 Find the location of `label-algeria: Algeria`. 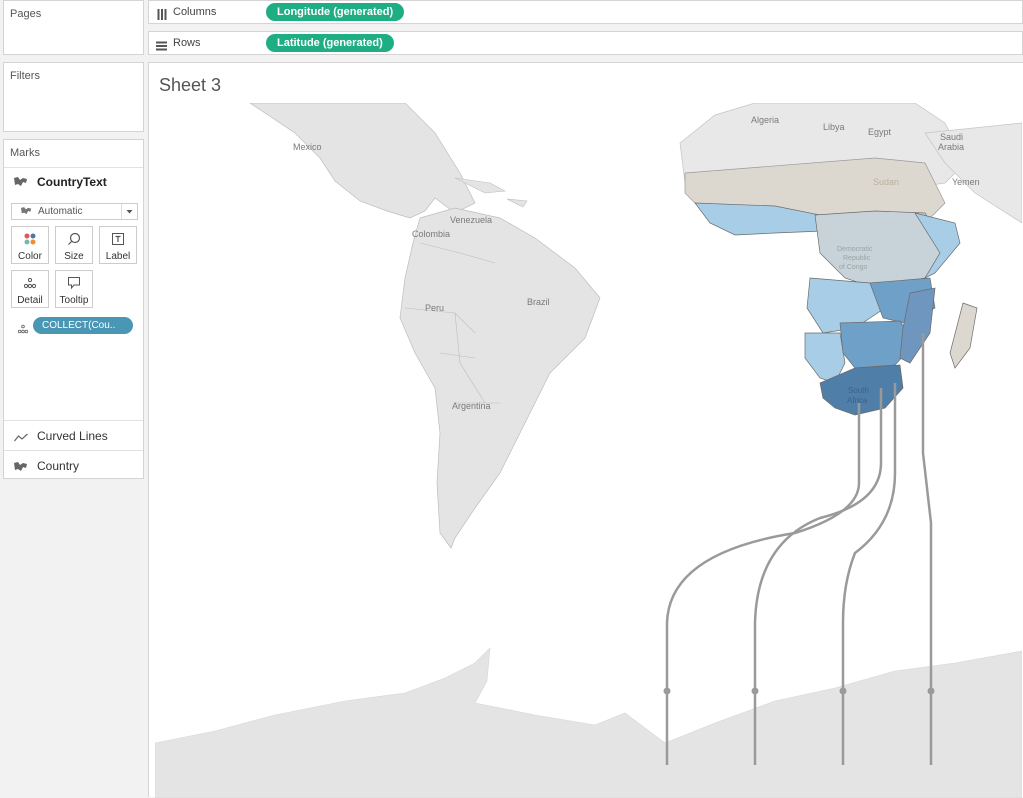

label-algeria: Algeria is located at coordinates (765, 120).